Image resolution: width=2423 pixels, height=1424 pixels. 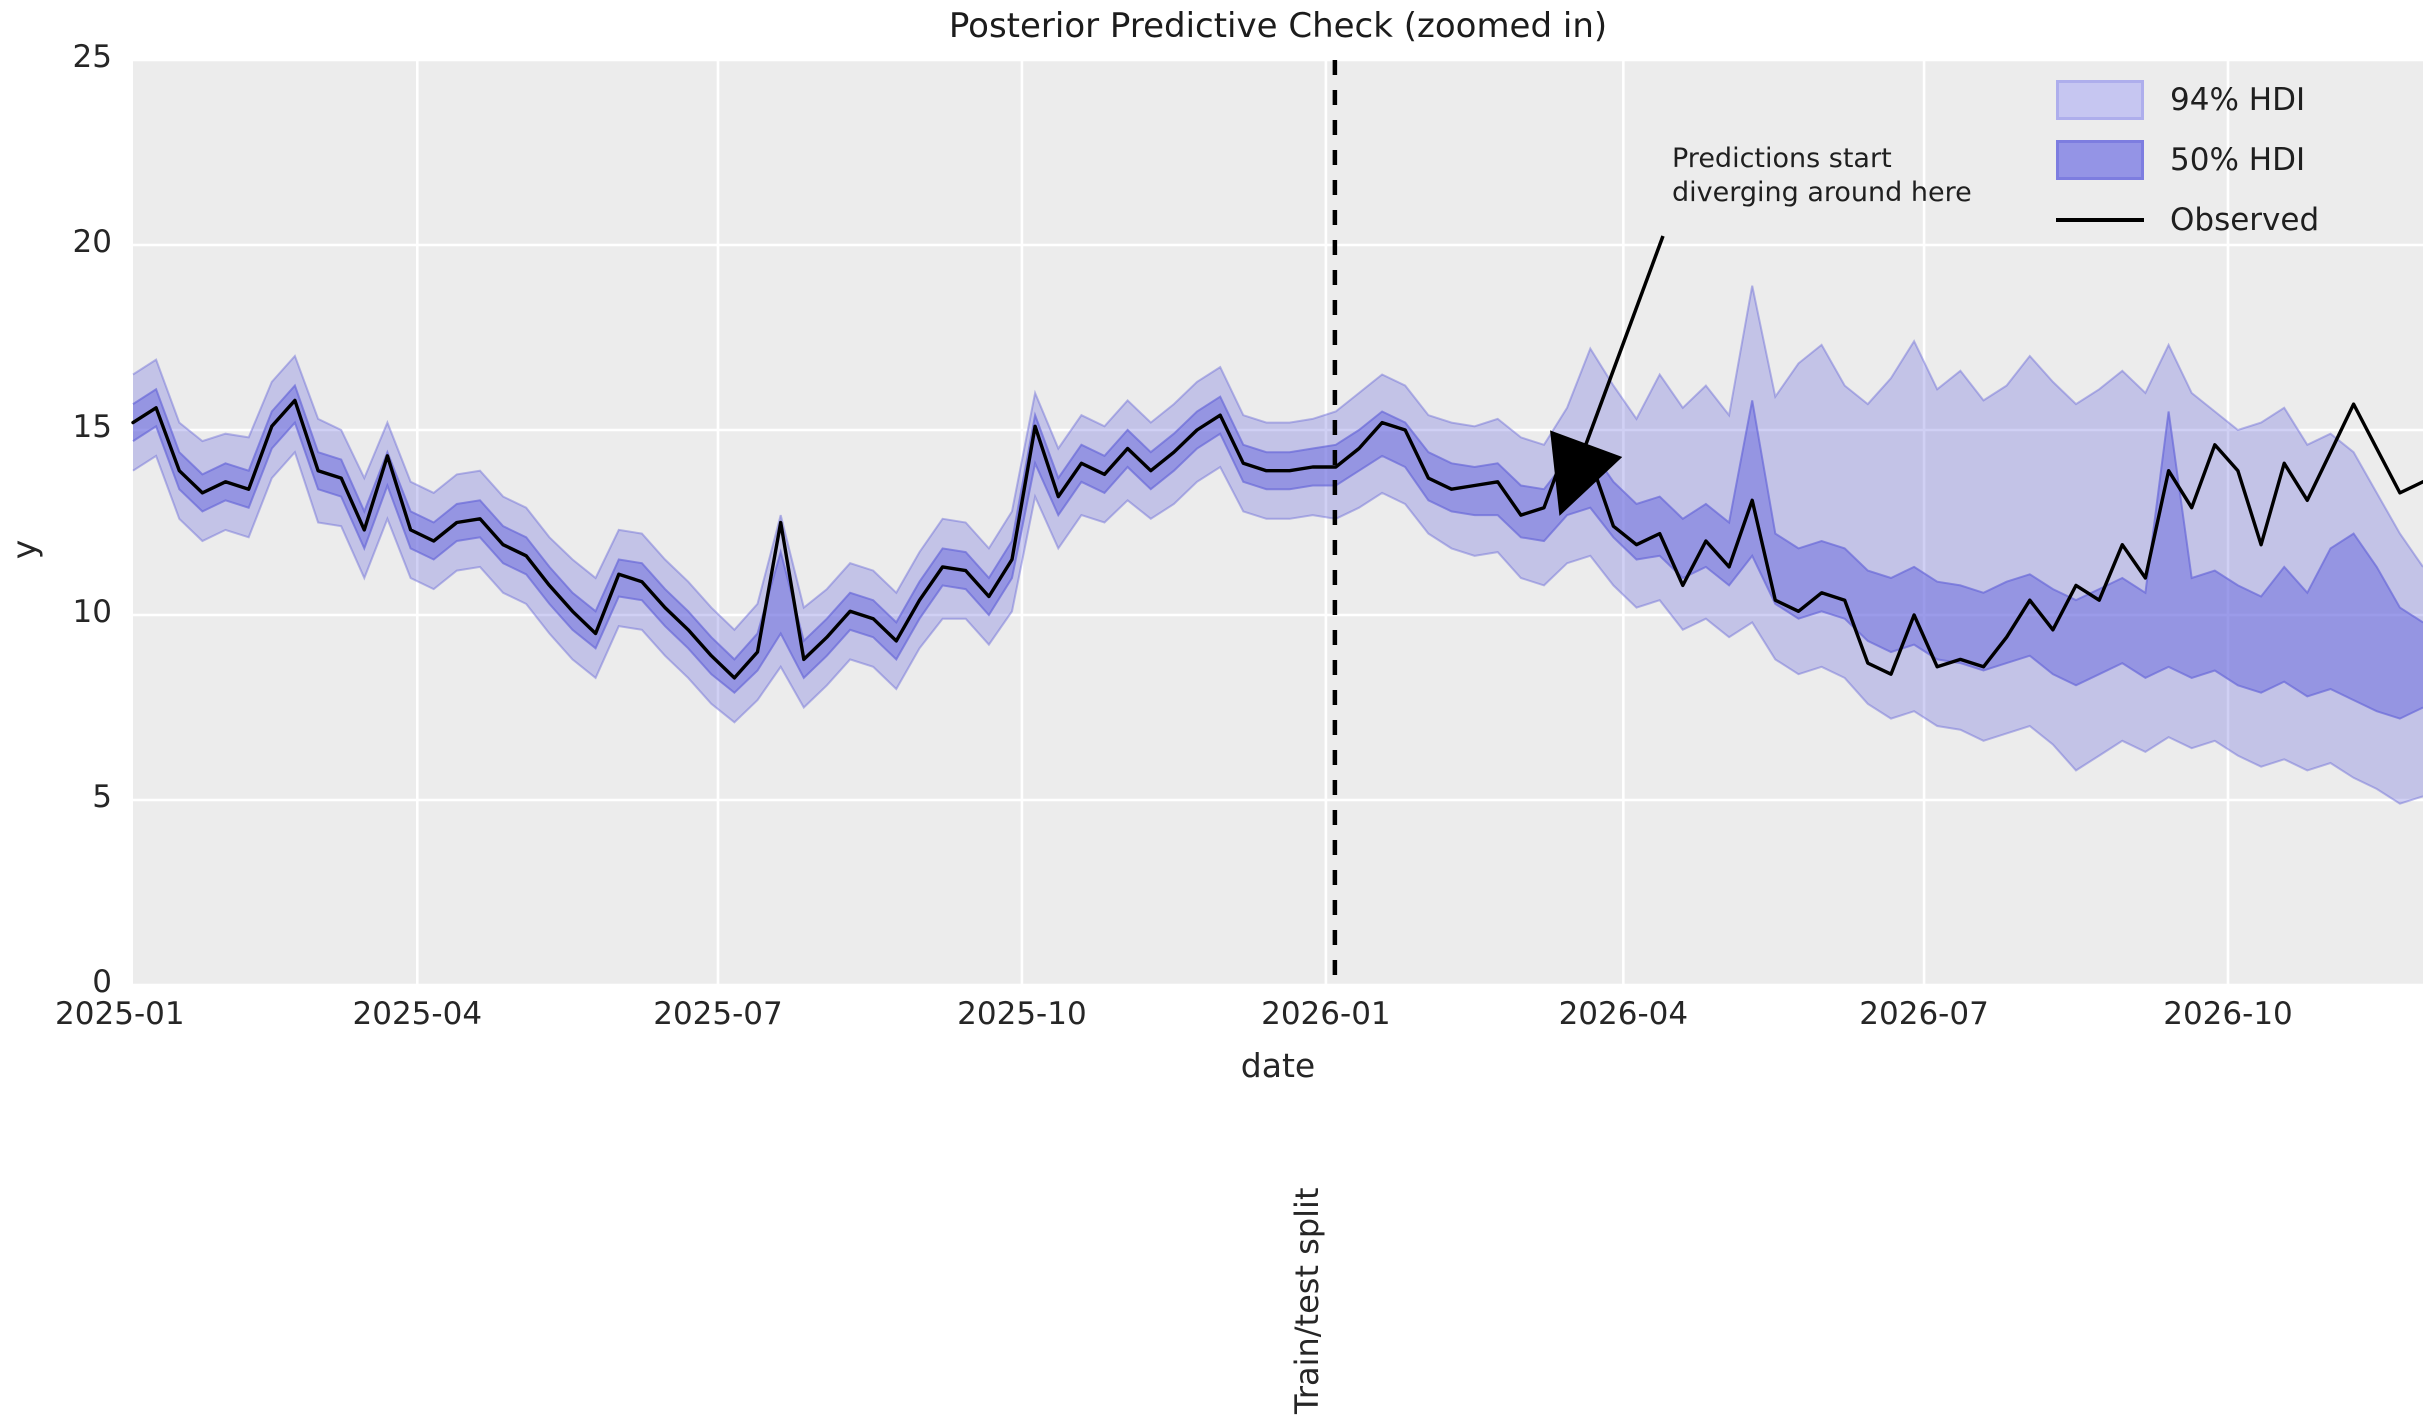 I want to click on y-axis-label: y, so click(x=24, y=549).